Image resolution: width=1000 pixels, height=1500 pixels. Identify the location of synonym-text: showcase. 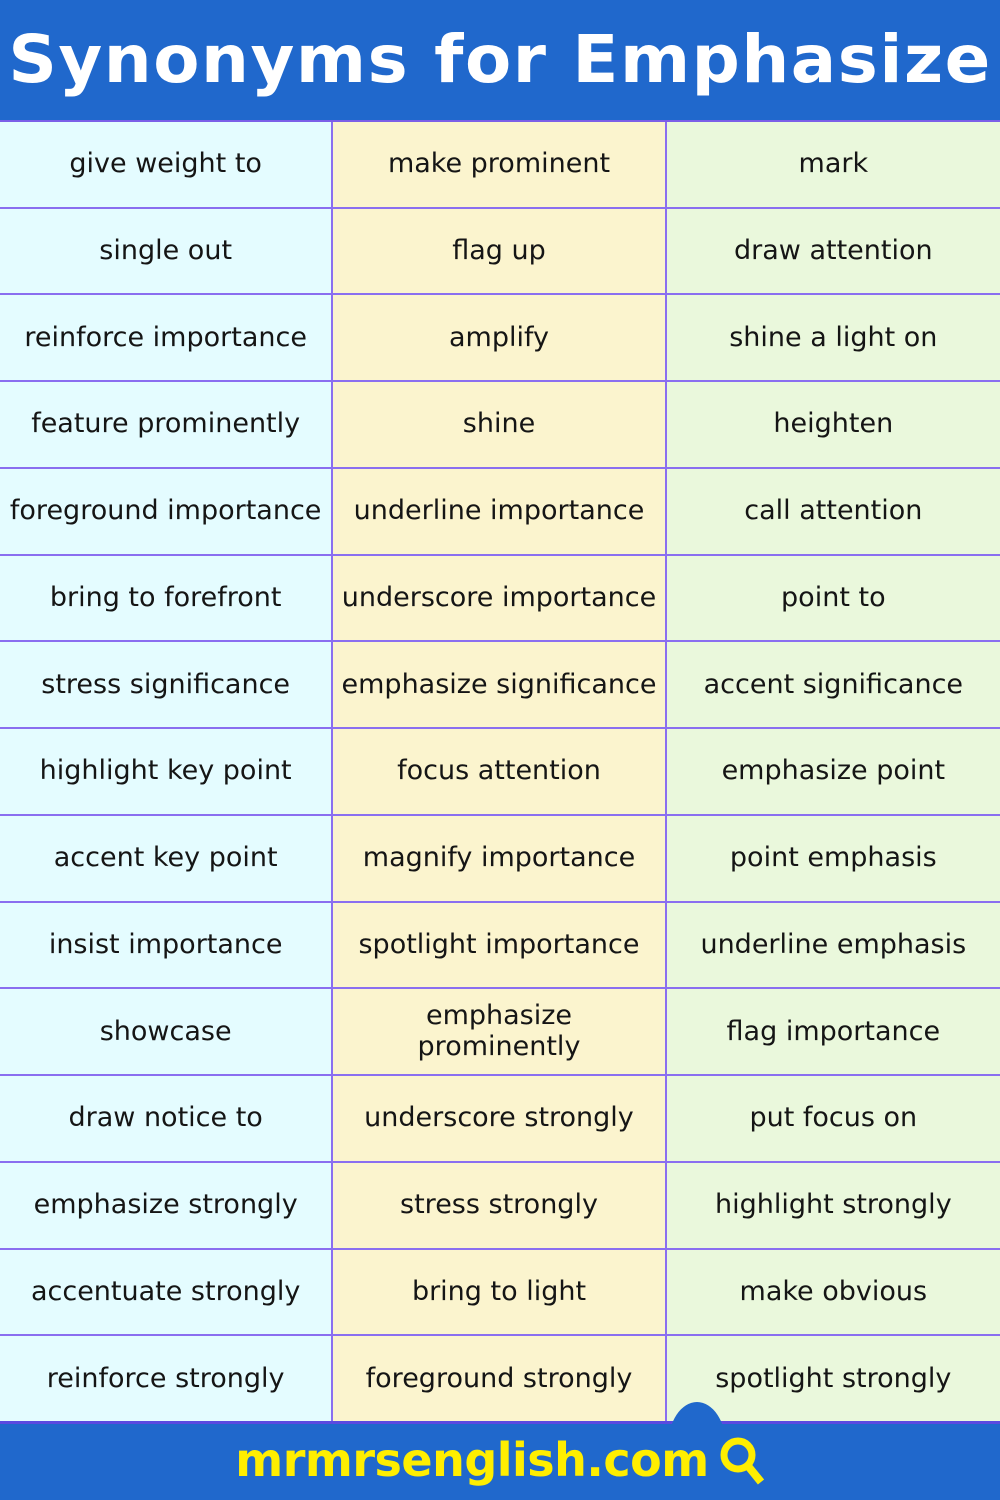
(165, 1031).